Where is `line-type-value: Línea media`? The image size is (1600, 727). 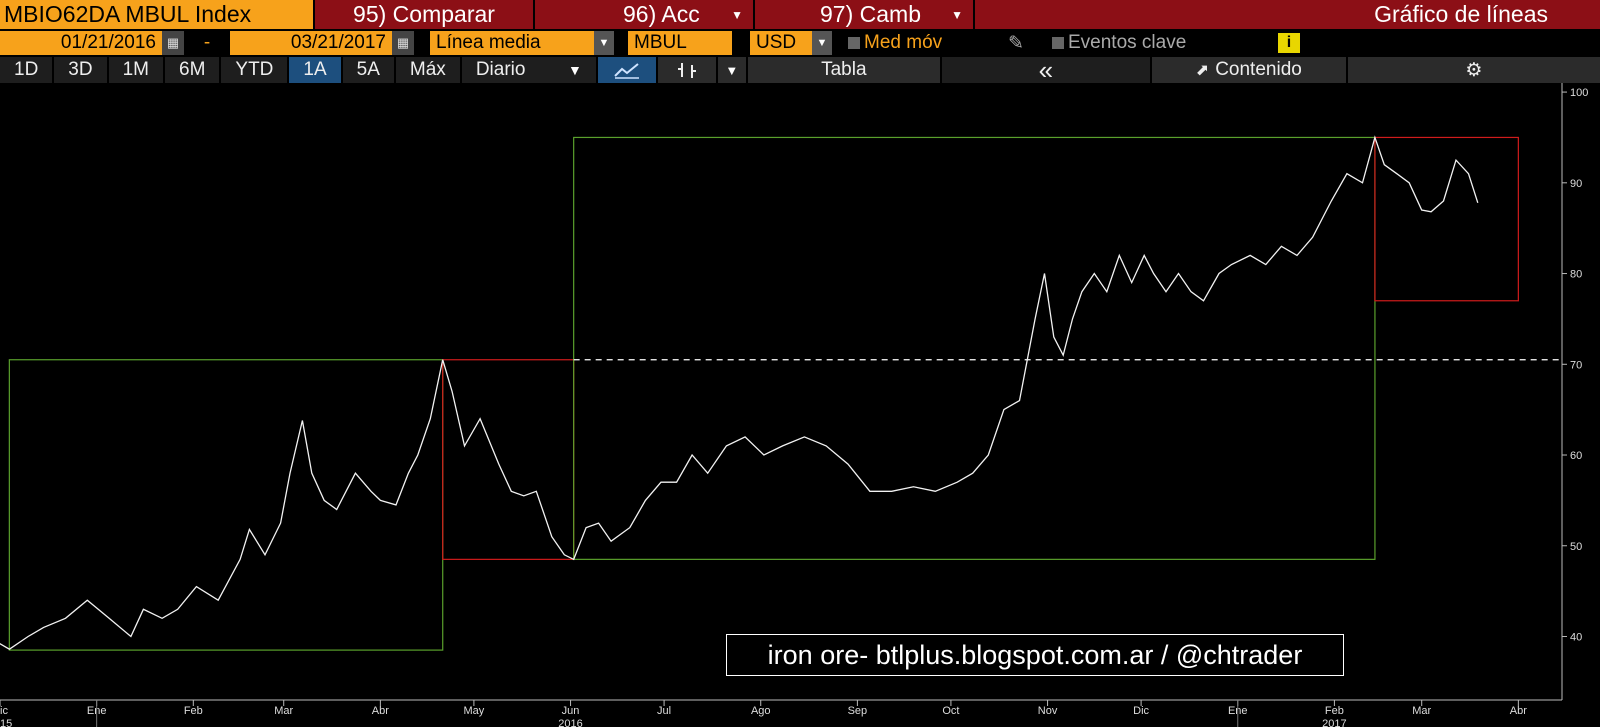 line-type-value: Línea media is located at coordinates (488, 42).